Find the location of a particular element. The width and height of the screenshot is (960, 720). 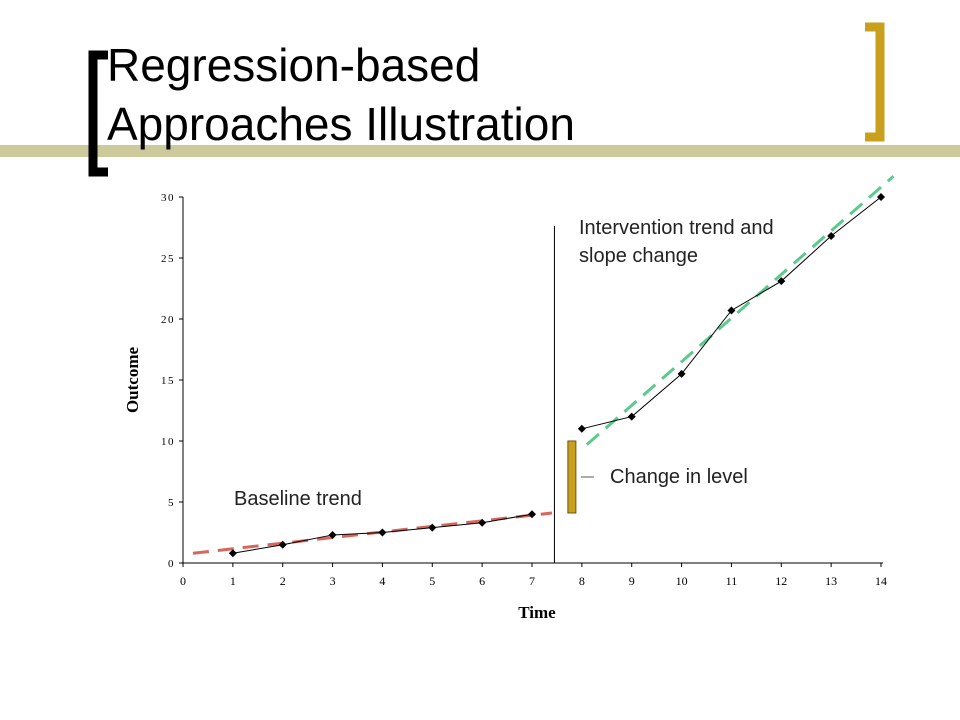

x-tick-label: 14 is located at coordinates (881, 581).